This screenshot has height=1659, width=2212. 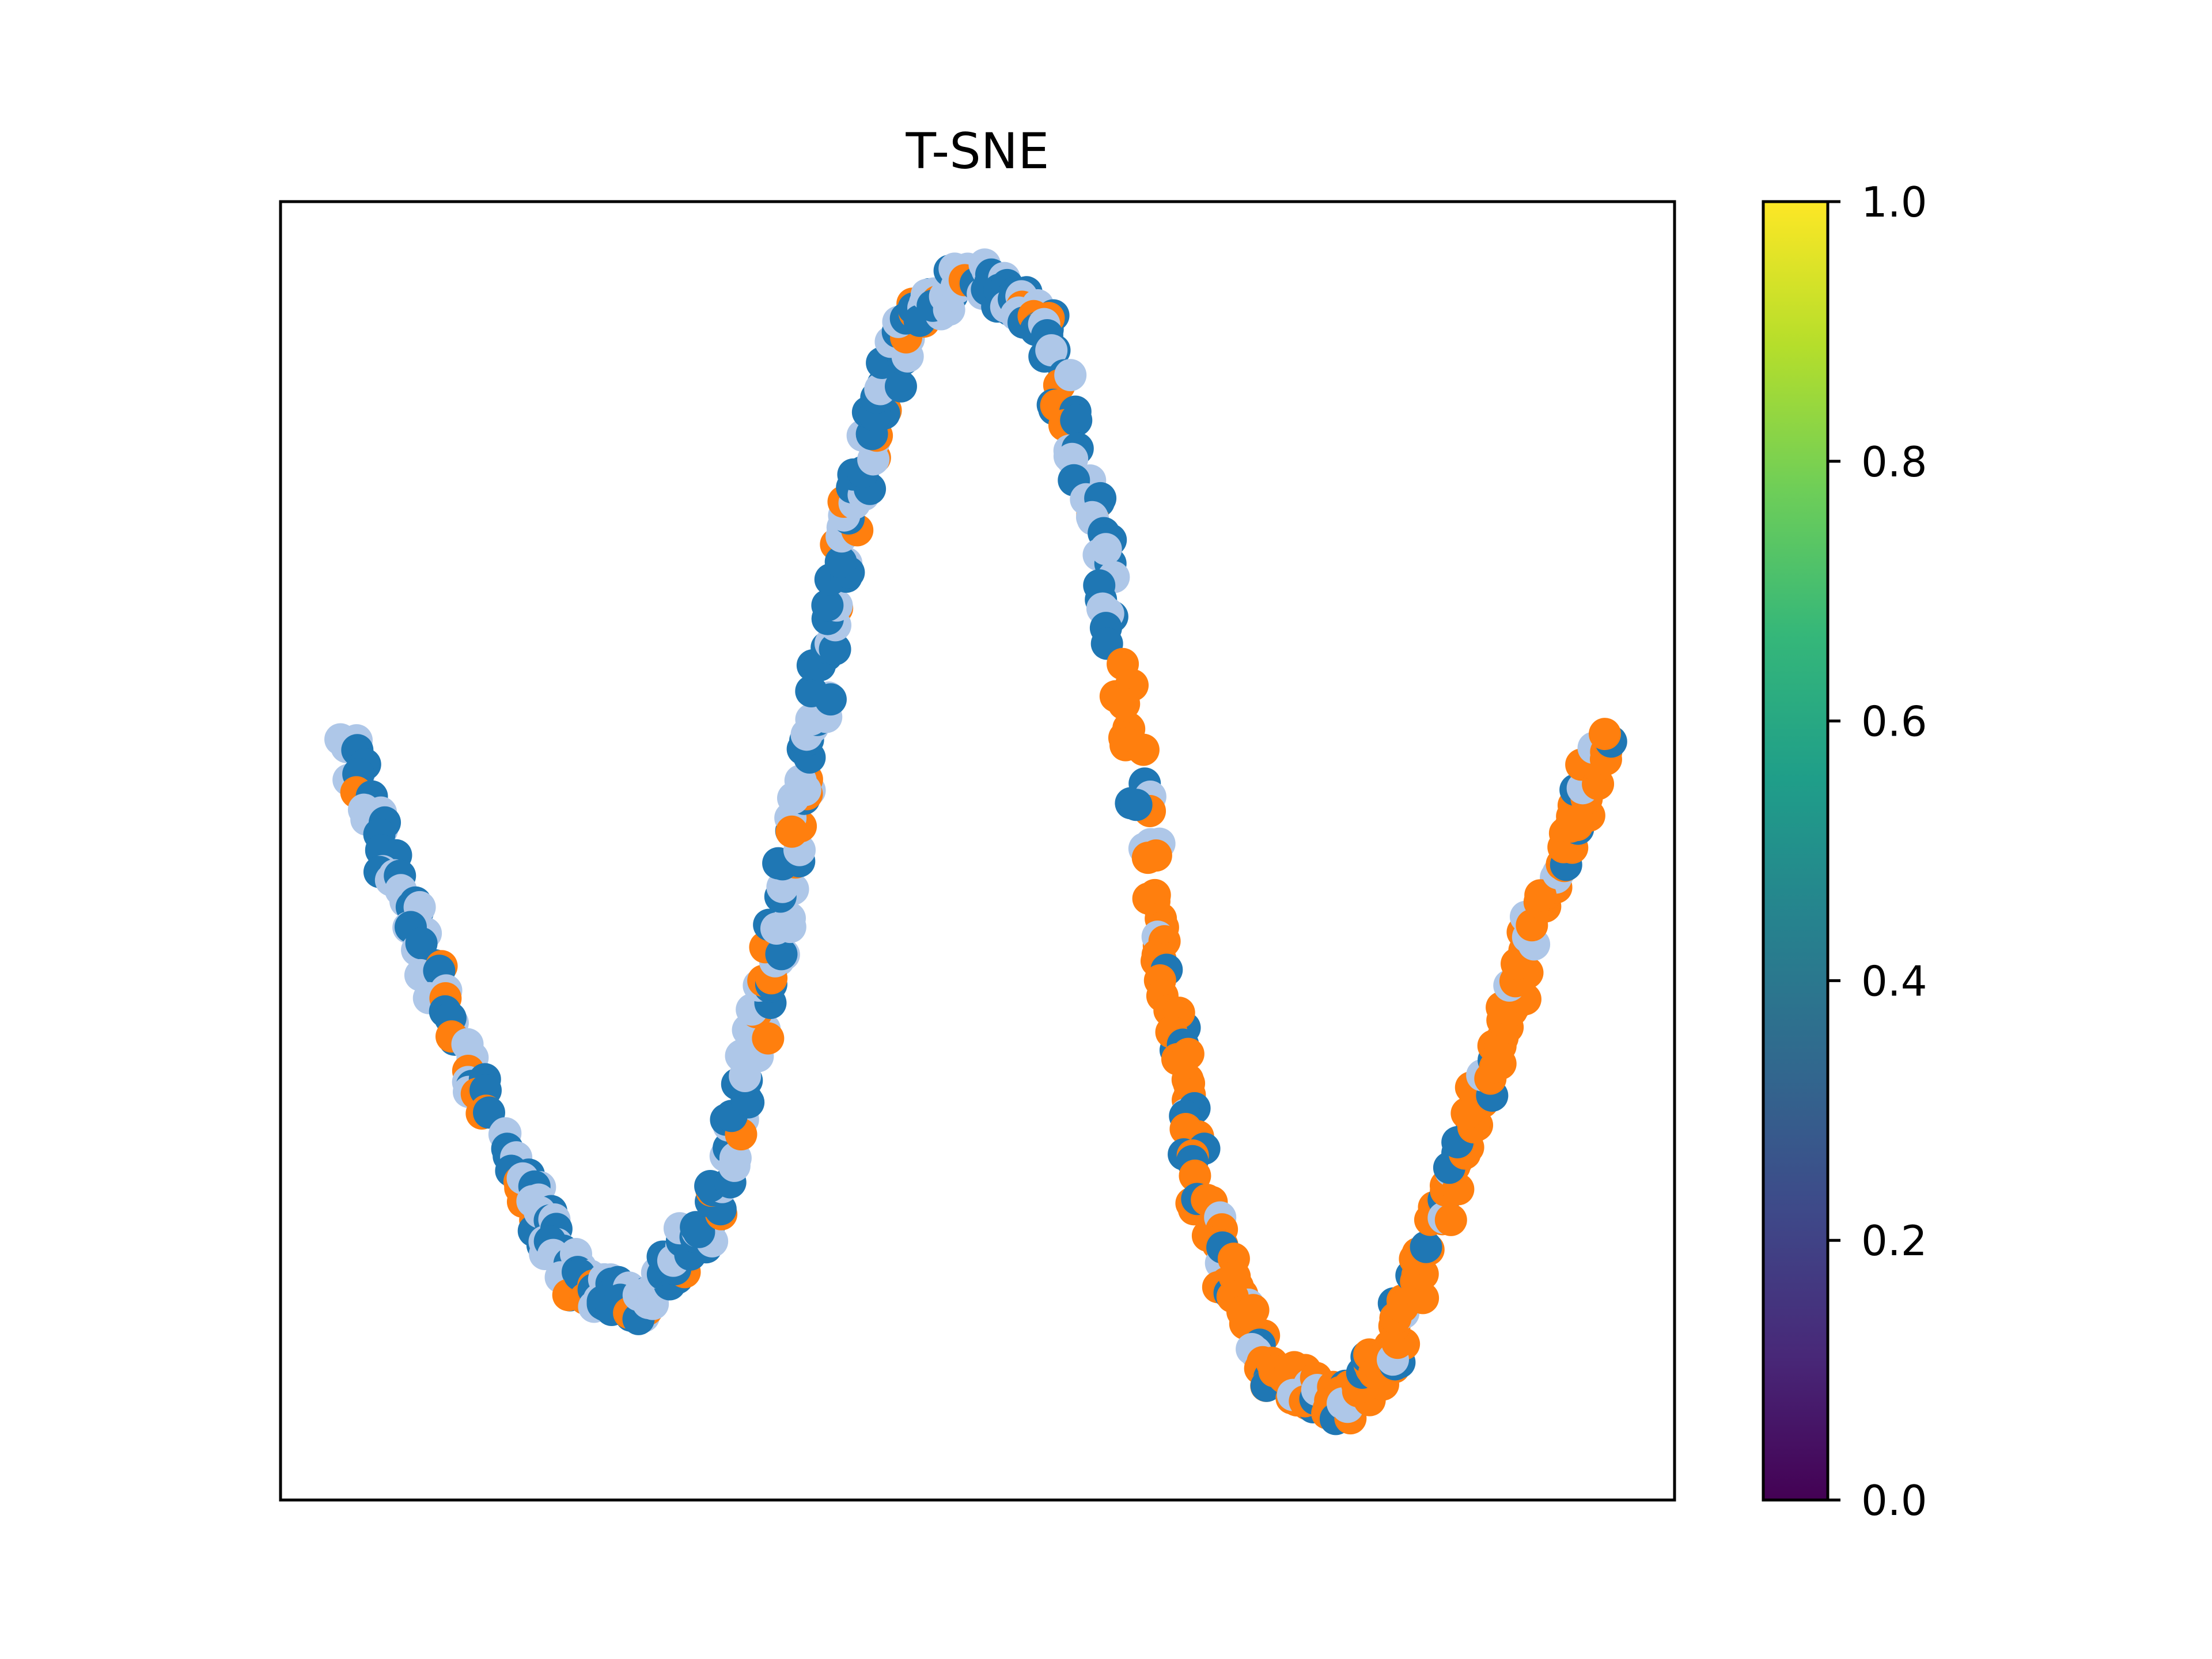 What do you see at coordinates (1894, 462) in the screenshot?
I see `colorbar-tick-label: 0.8` at bounding box center [1894, 462].